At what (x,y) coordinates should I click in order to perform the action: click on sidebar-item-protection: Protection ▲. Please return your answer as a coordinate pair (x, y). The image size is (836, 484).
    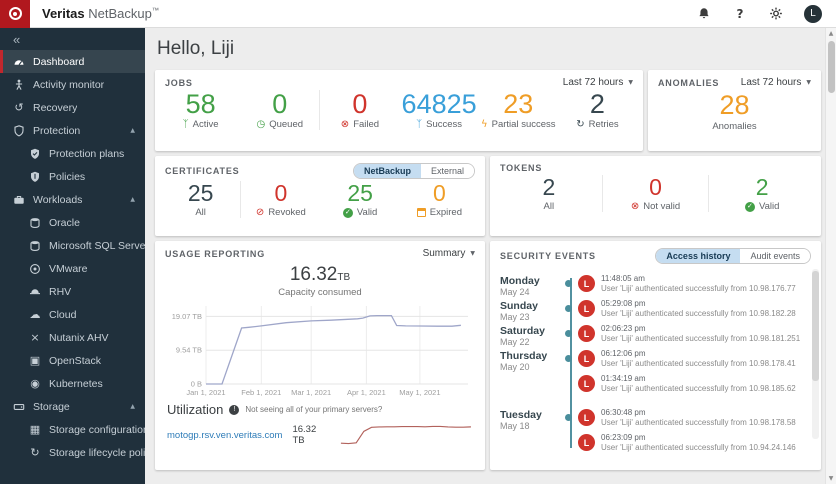
    Looking at the image, I should click on (72, 130).